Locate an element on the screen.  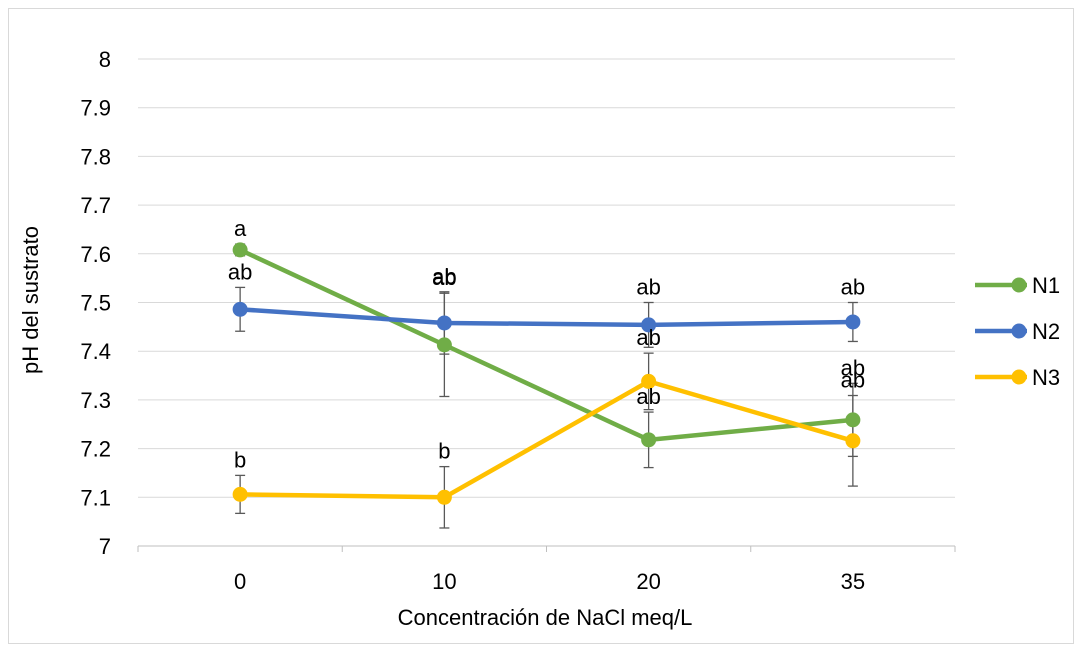
y-tick-label: 8 is located at coordinates (105, 59).